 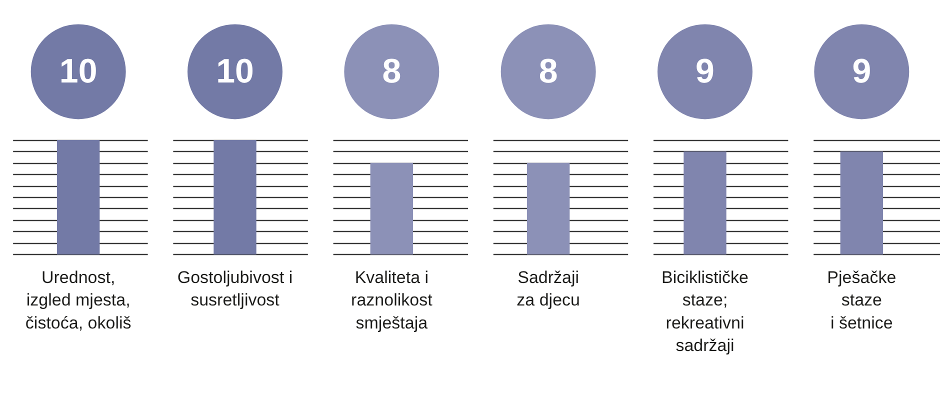 I want to click on x-tick-label: Gostoljubivost i susretljivost, so click(x=235, y=289).